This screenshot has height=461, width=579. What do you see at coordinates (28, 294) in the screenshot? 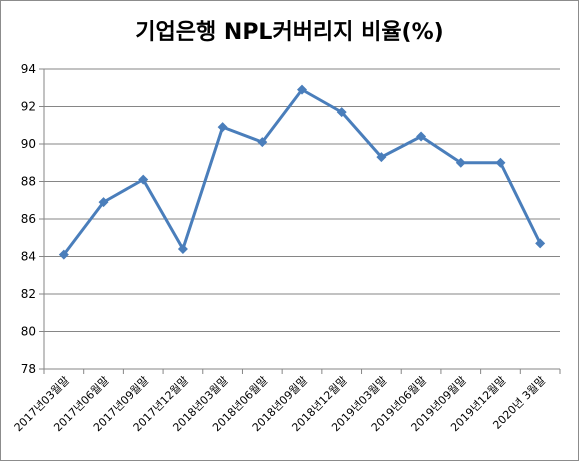
I see `y-tick-label: 82` at bounding box center [28, 294].